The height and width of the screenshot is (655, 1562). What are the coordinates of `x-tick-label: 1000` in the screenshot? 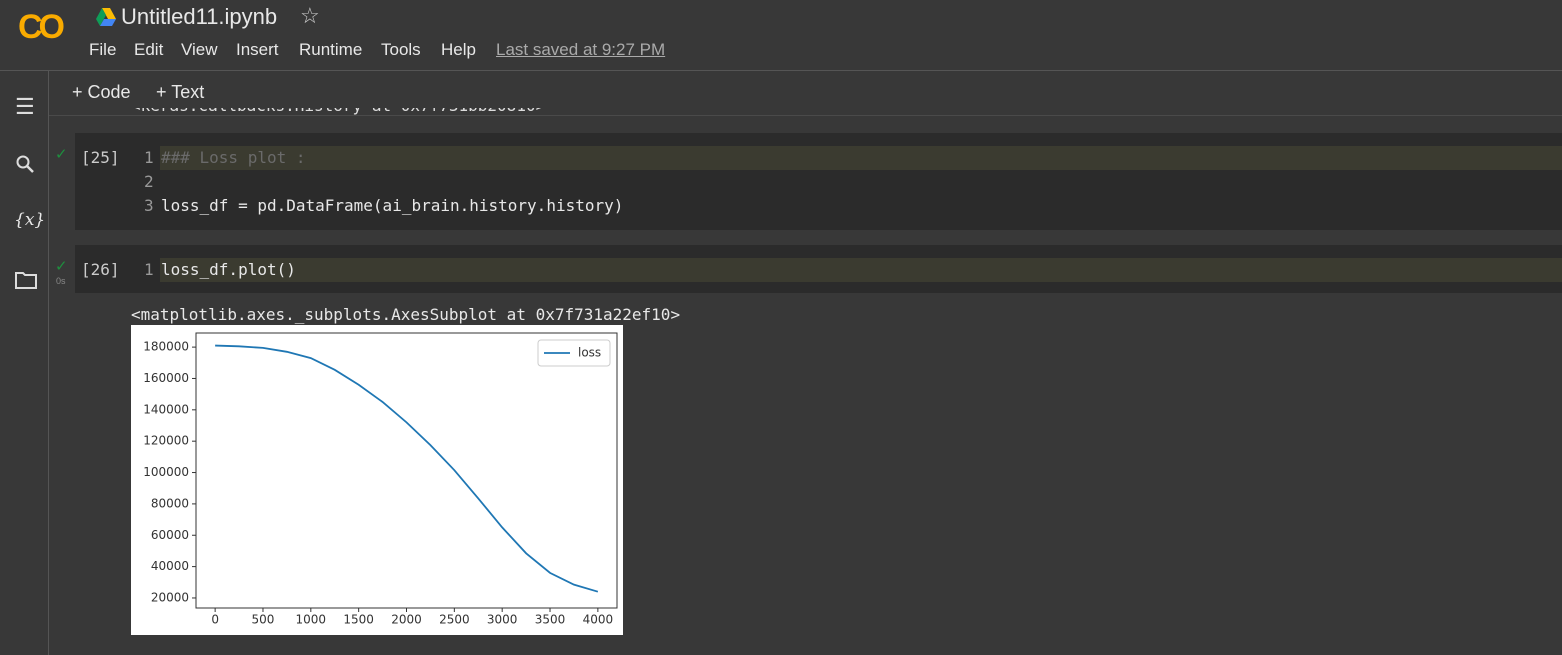 It's located at (311, 620).